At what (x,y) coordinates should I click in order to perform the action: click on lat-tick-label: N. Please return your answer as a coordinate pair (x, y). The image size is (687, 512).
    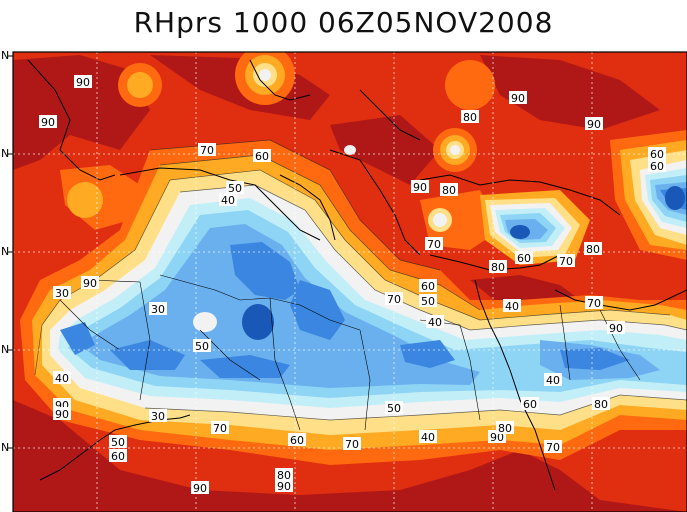
    Looking at the image, I should click on (5, 349).